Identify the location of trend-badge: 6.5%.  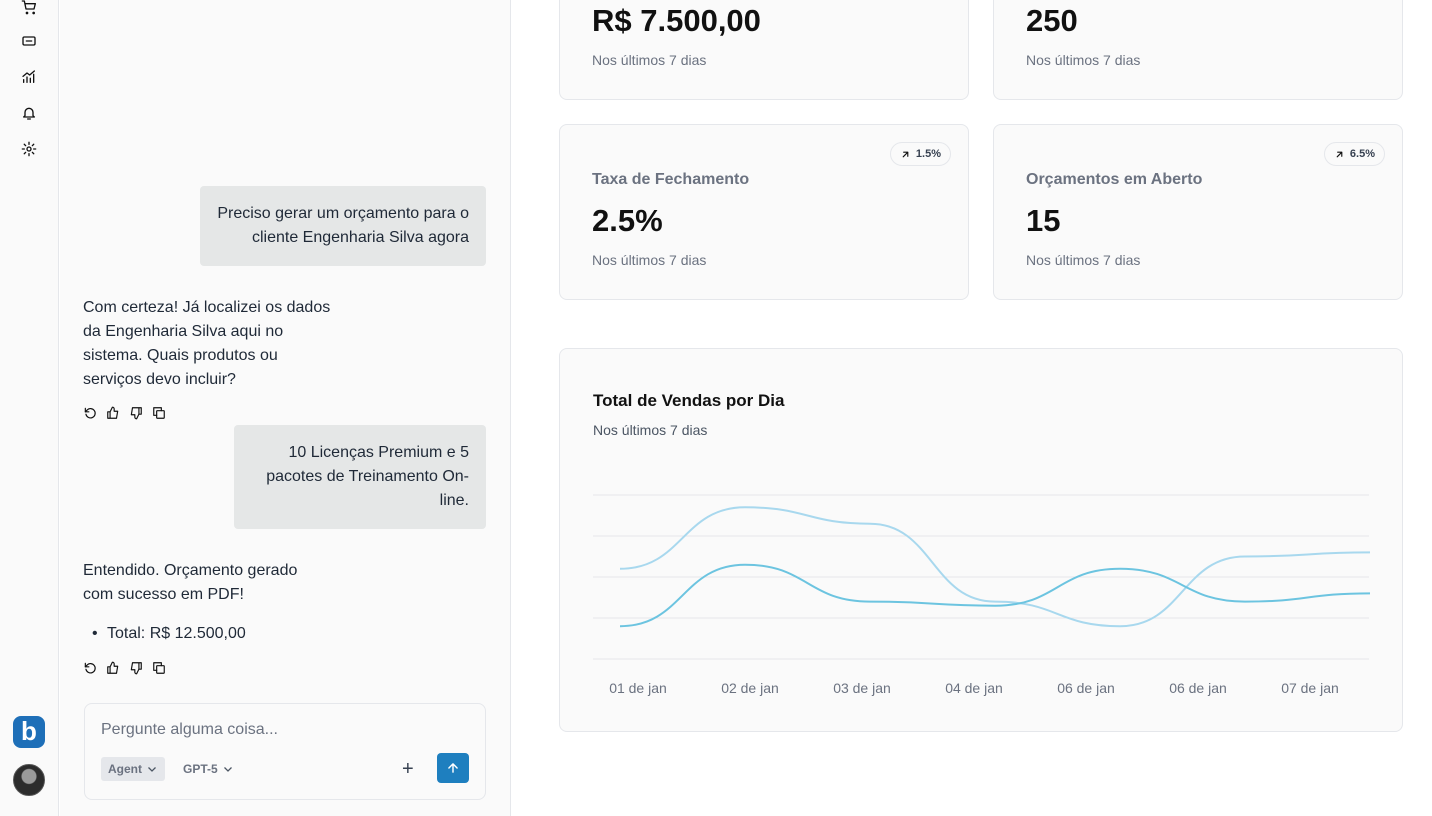
(1354, 154).